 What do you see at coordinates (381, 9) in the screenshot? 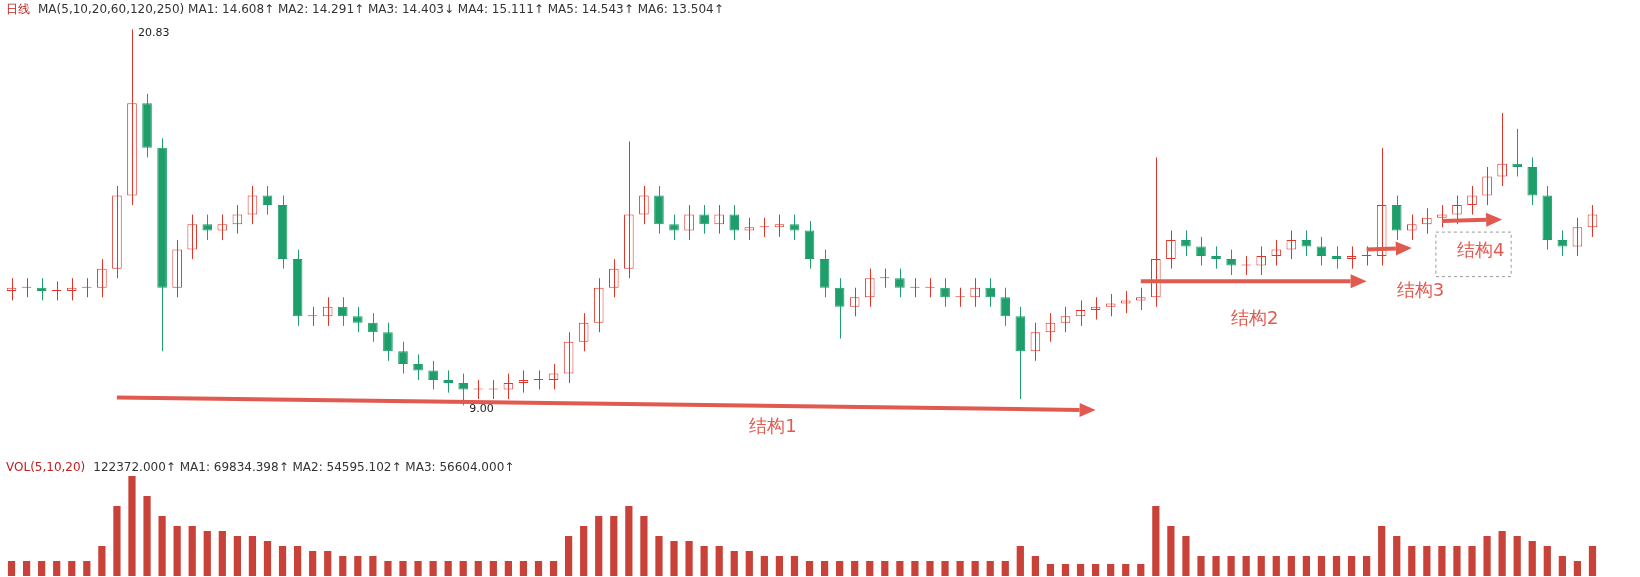
I see `chart-subtitle: MA(5,10,20,60,120,250) MA1: 14.608↑ MA2: 14.291↑ MA3: 14.403↓ MA4: 15.111↑ MA5: 14.543↑ MA6: 13.504↑` at bounding box center [381, 9].